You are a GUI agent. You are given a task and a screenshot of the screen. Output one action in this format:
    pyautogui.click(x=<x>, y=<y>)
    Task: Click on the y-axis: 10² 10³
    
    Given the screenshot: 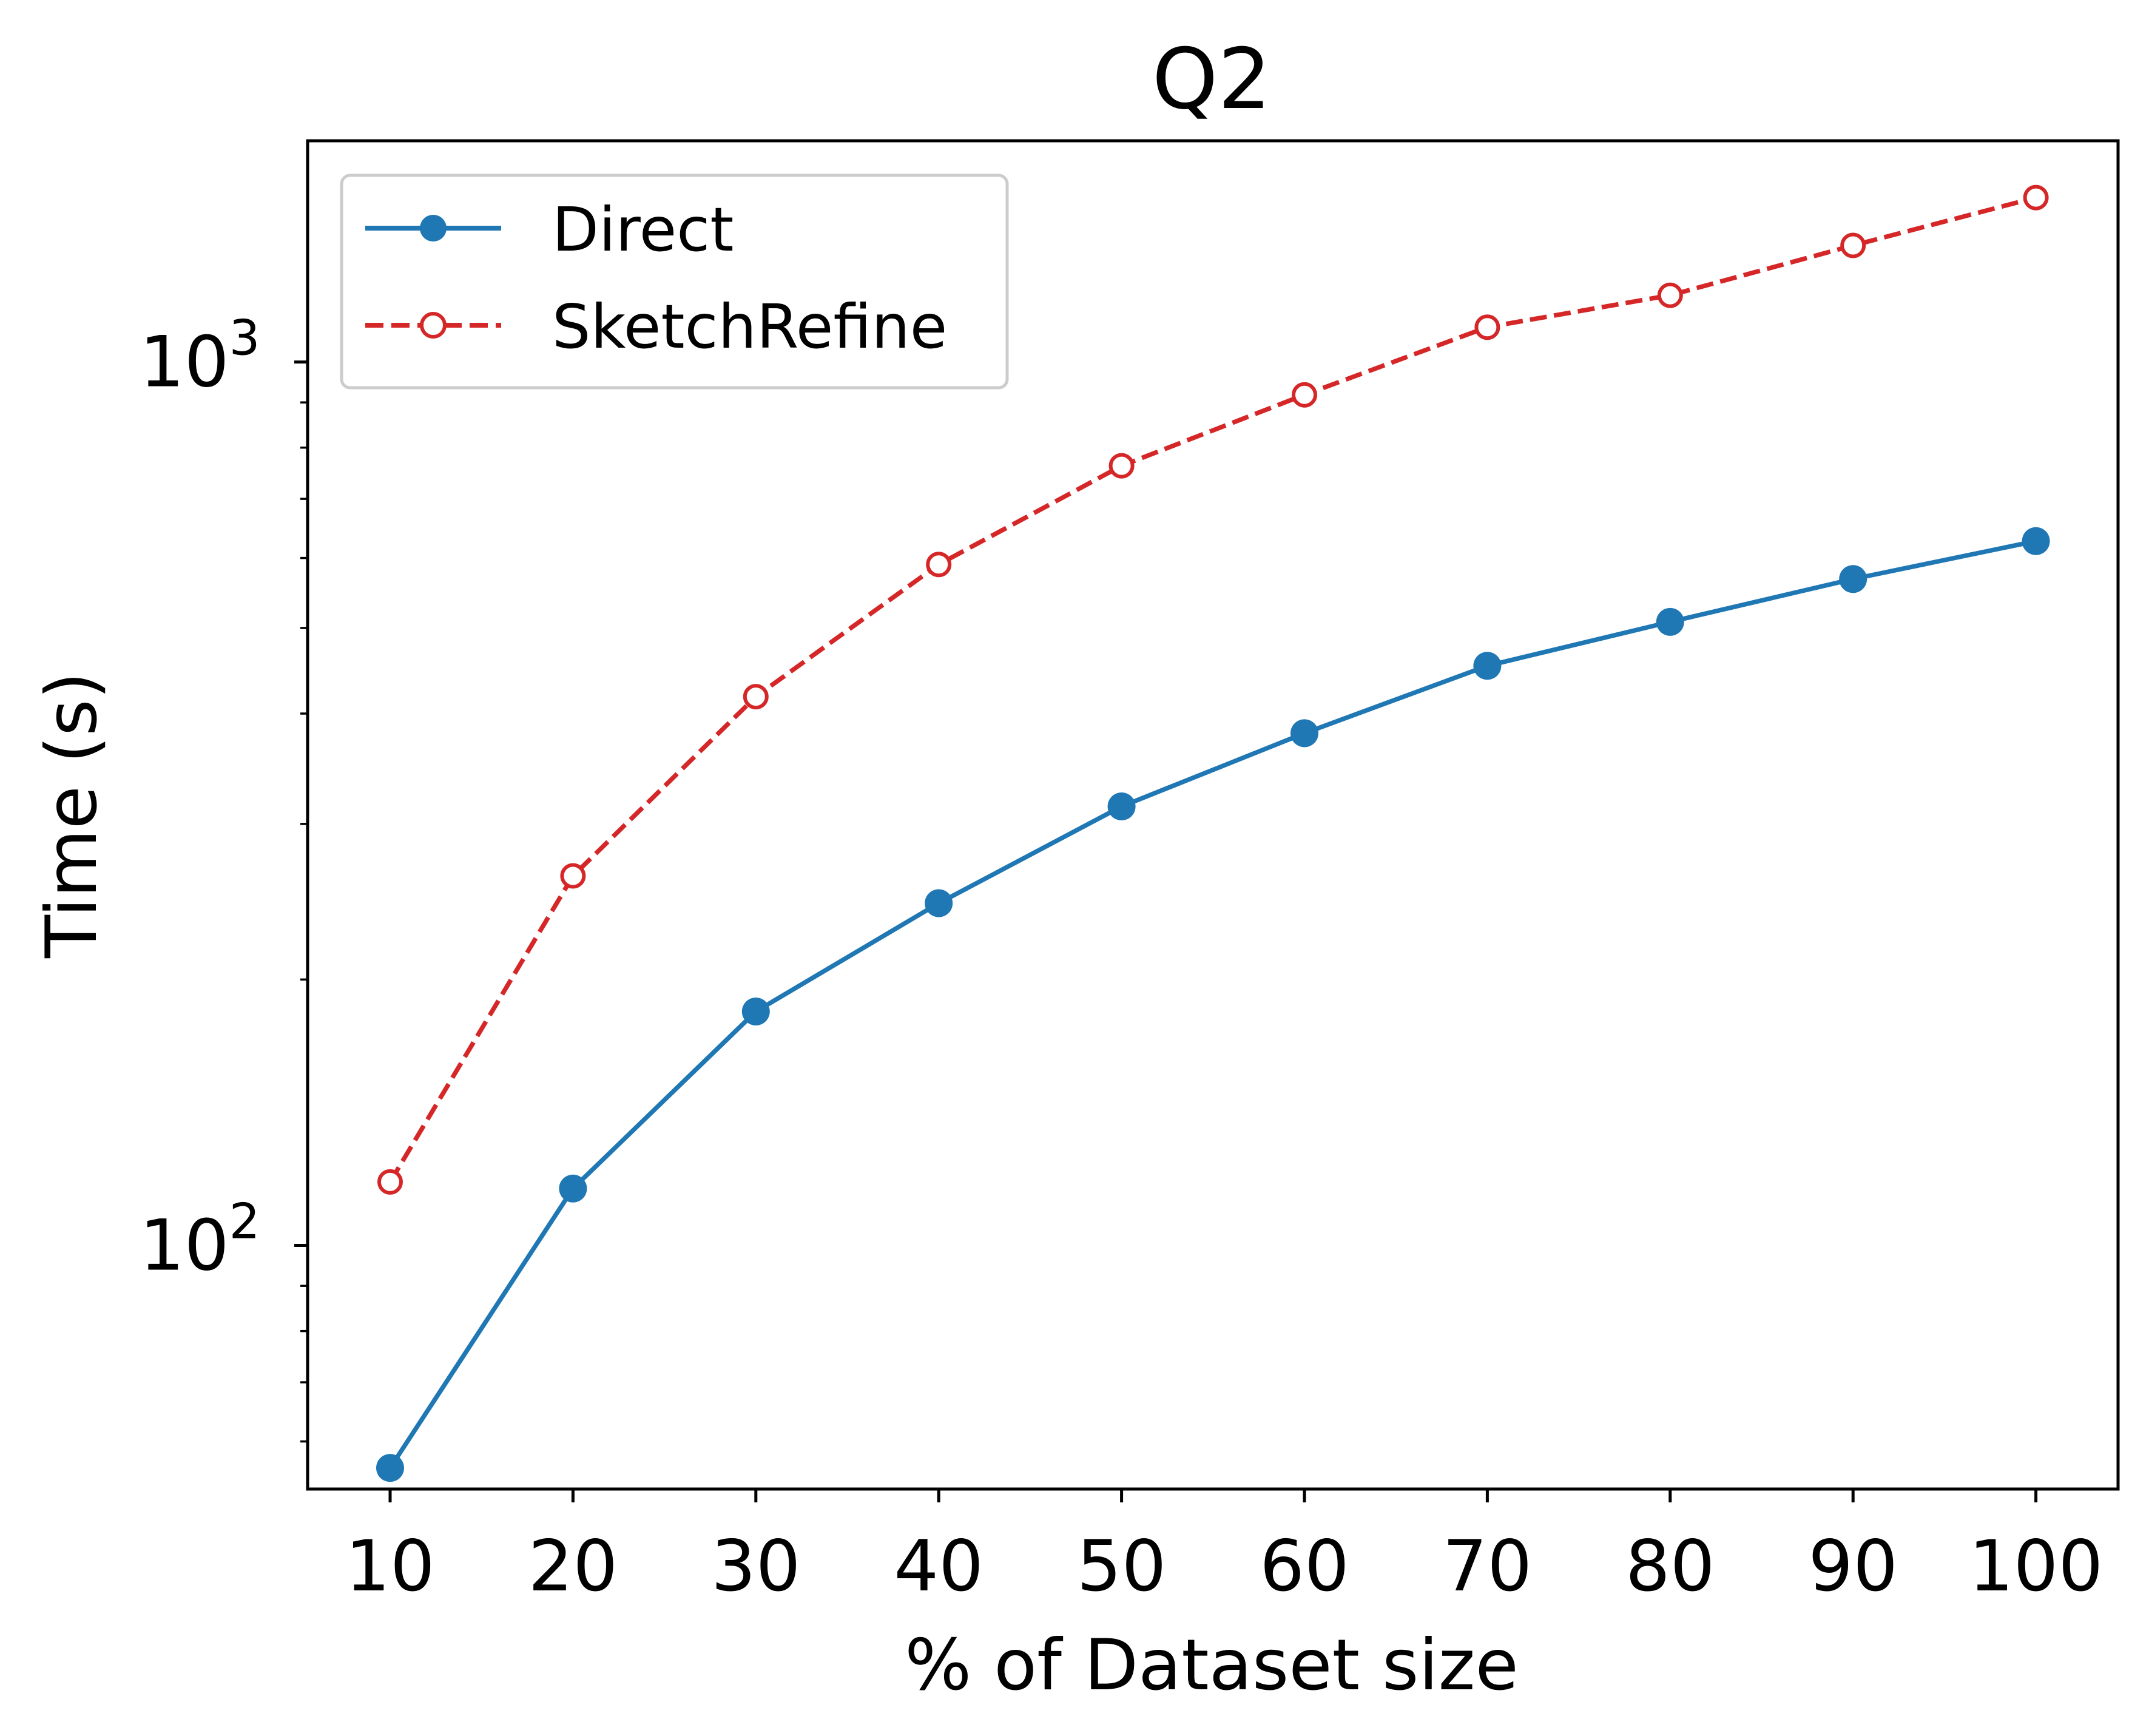 What is the action you would take?
    pyautogui.click(x=224, y=876)
    